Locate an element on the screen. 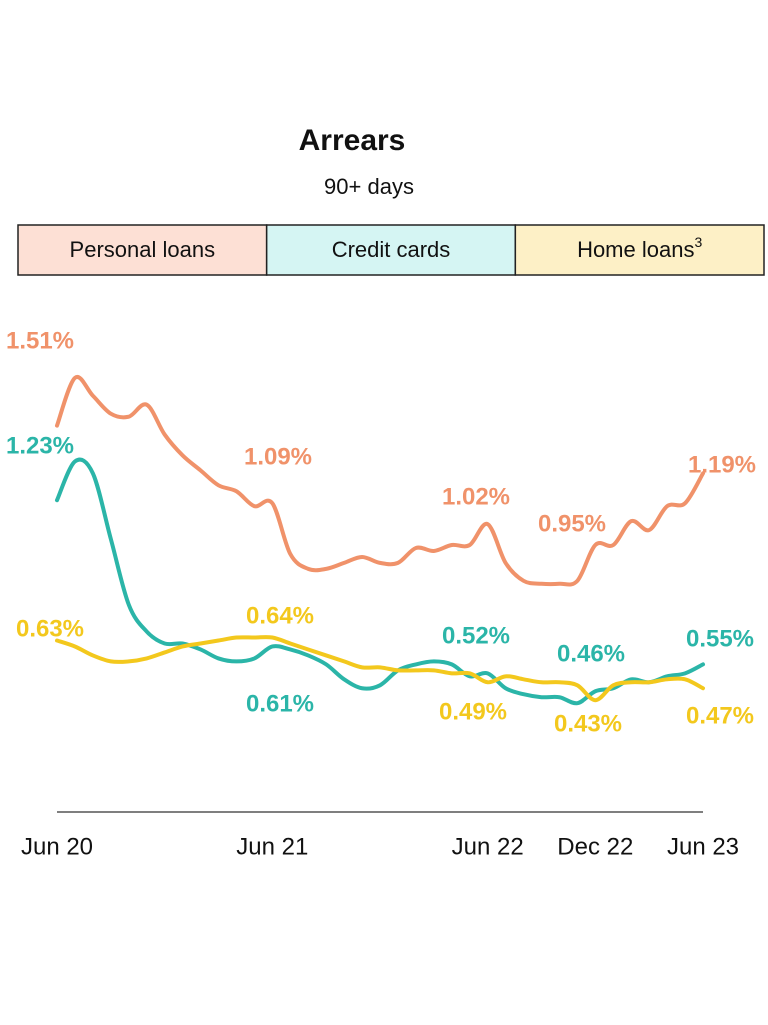 The image size is (768, 1025). data-label: 1.23% is located at coordinates (40, 445).